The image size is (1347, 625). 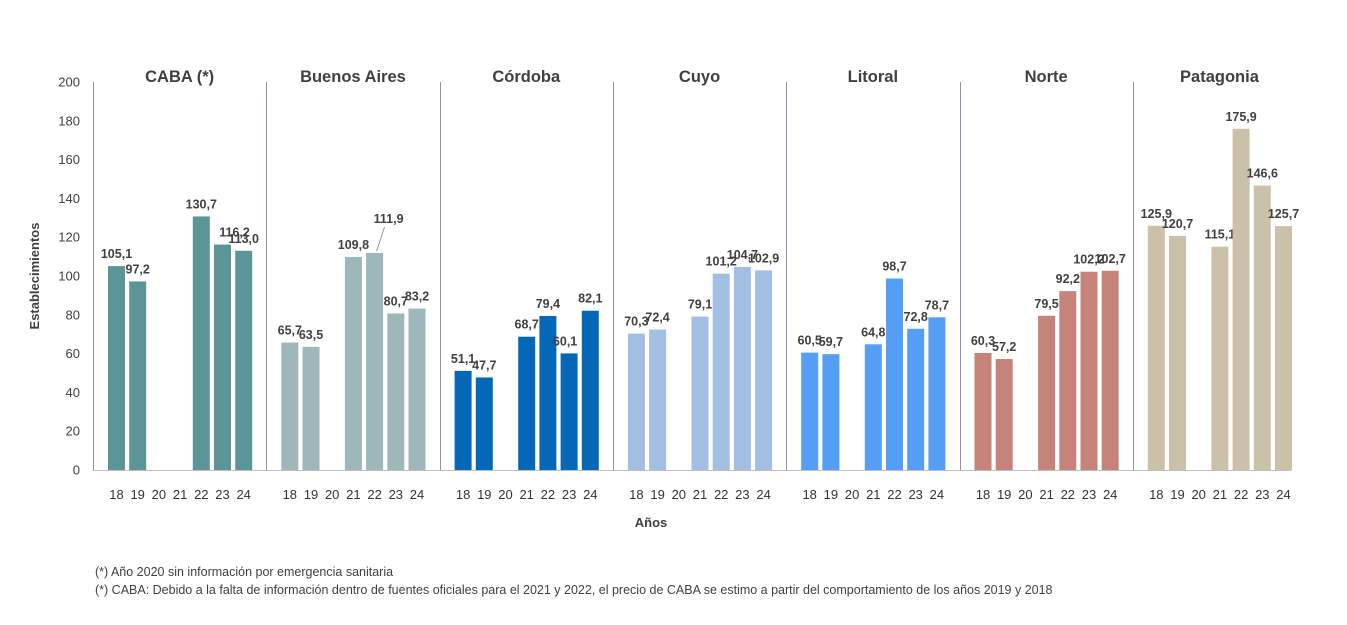 What do you see at coordinates (463, 359) in the screenshot?
I see `data-label: 51,1` at bounding box center [463, 359].